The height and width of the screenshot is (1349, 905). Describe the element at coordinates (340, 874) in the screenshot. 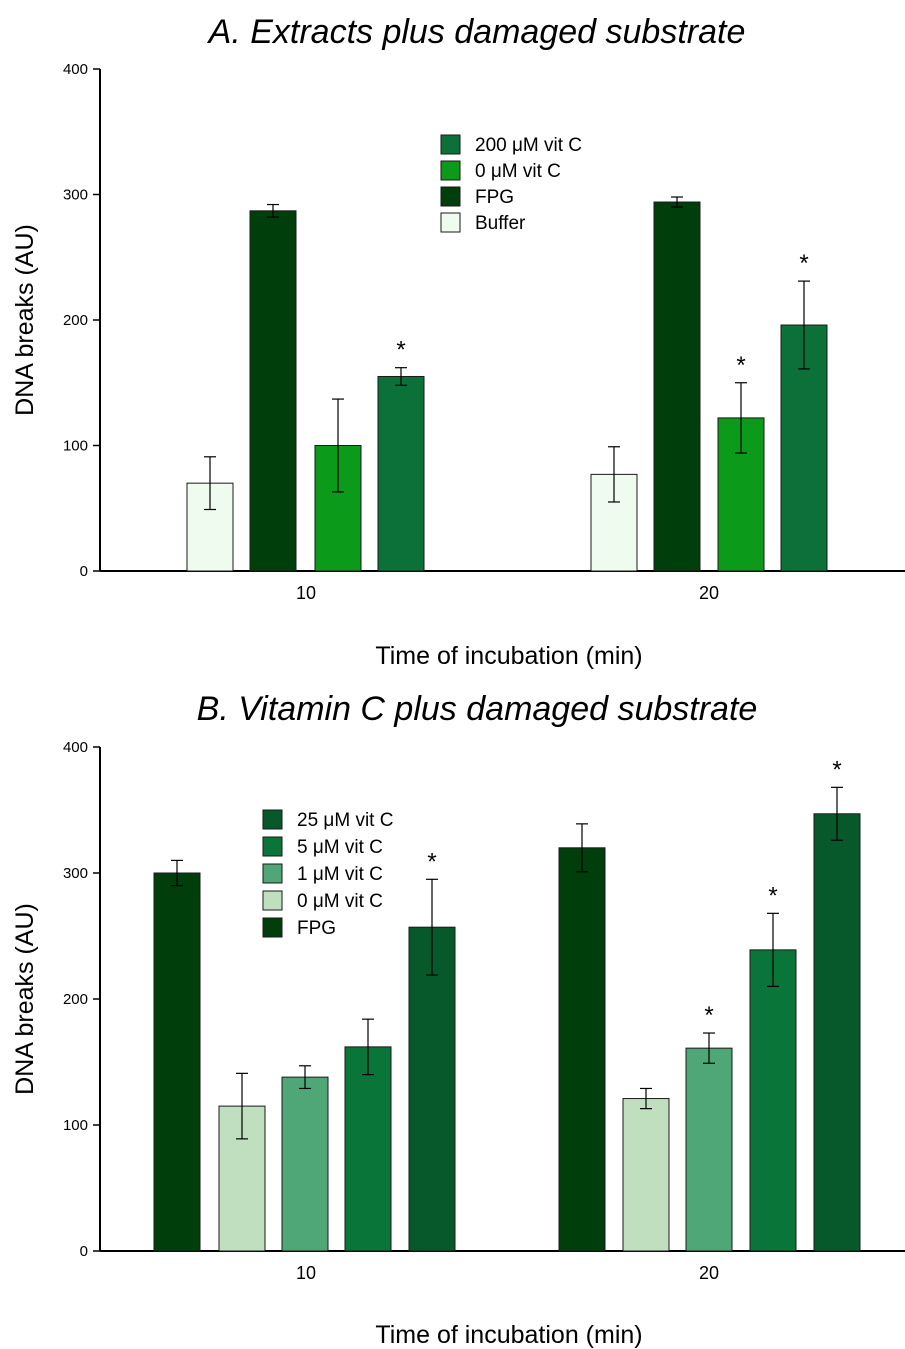

I see `legend-label: 1 μM vit C` at that location.